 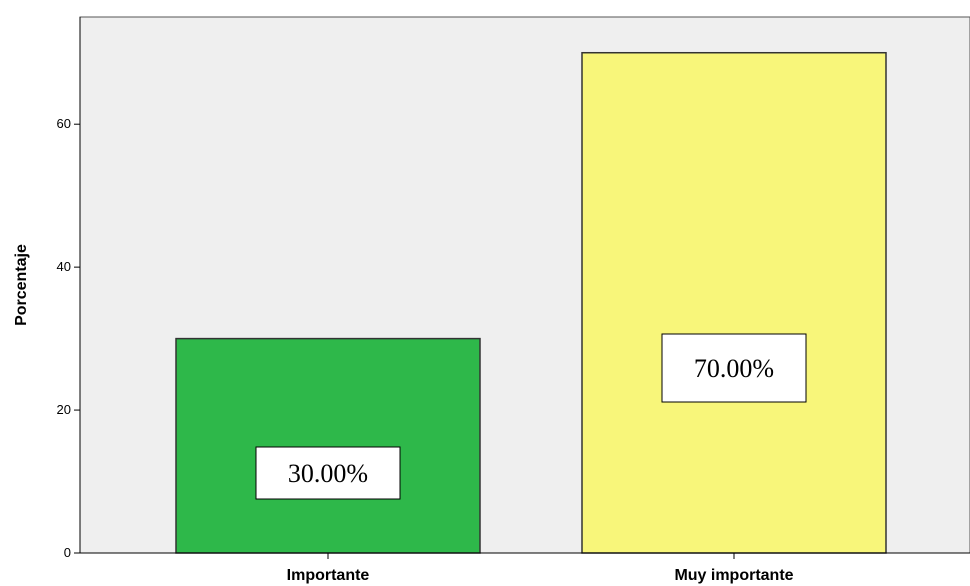 What do you see at coordinates (68, 338) in the screenshot?
I see `y-axis-ticks: 0 20 40 60` at bounding box center [68, 338].